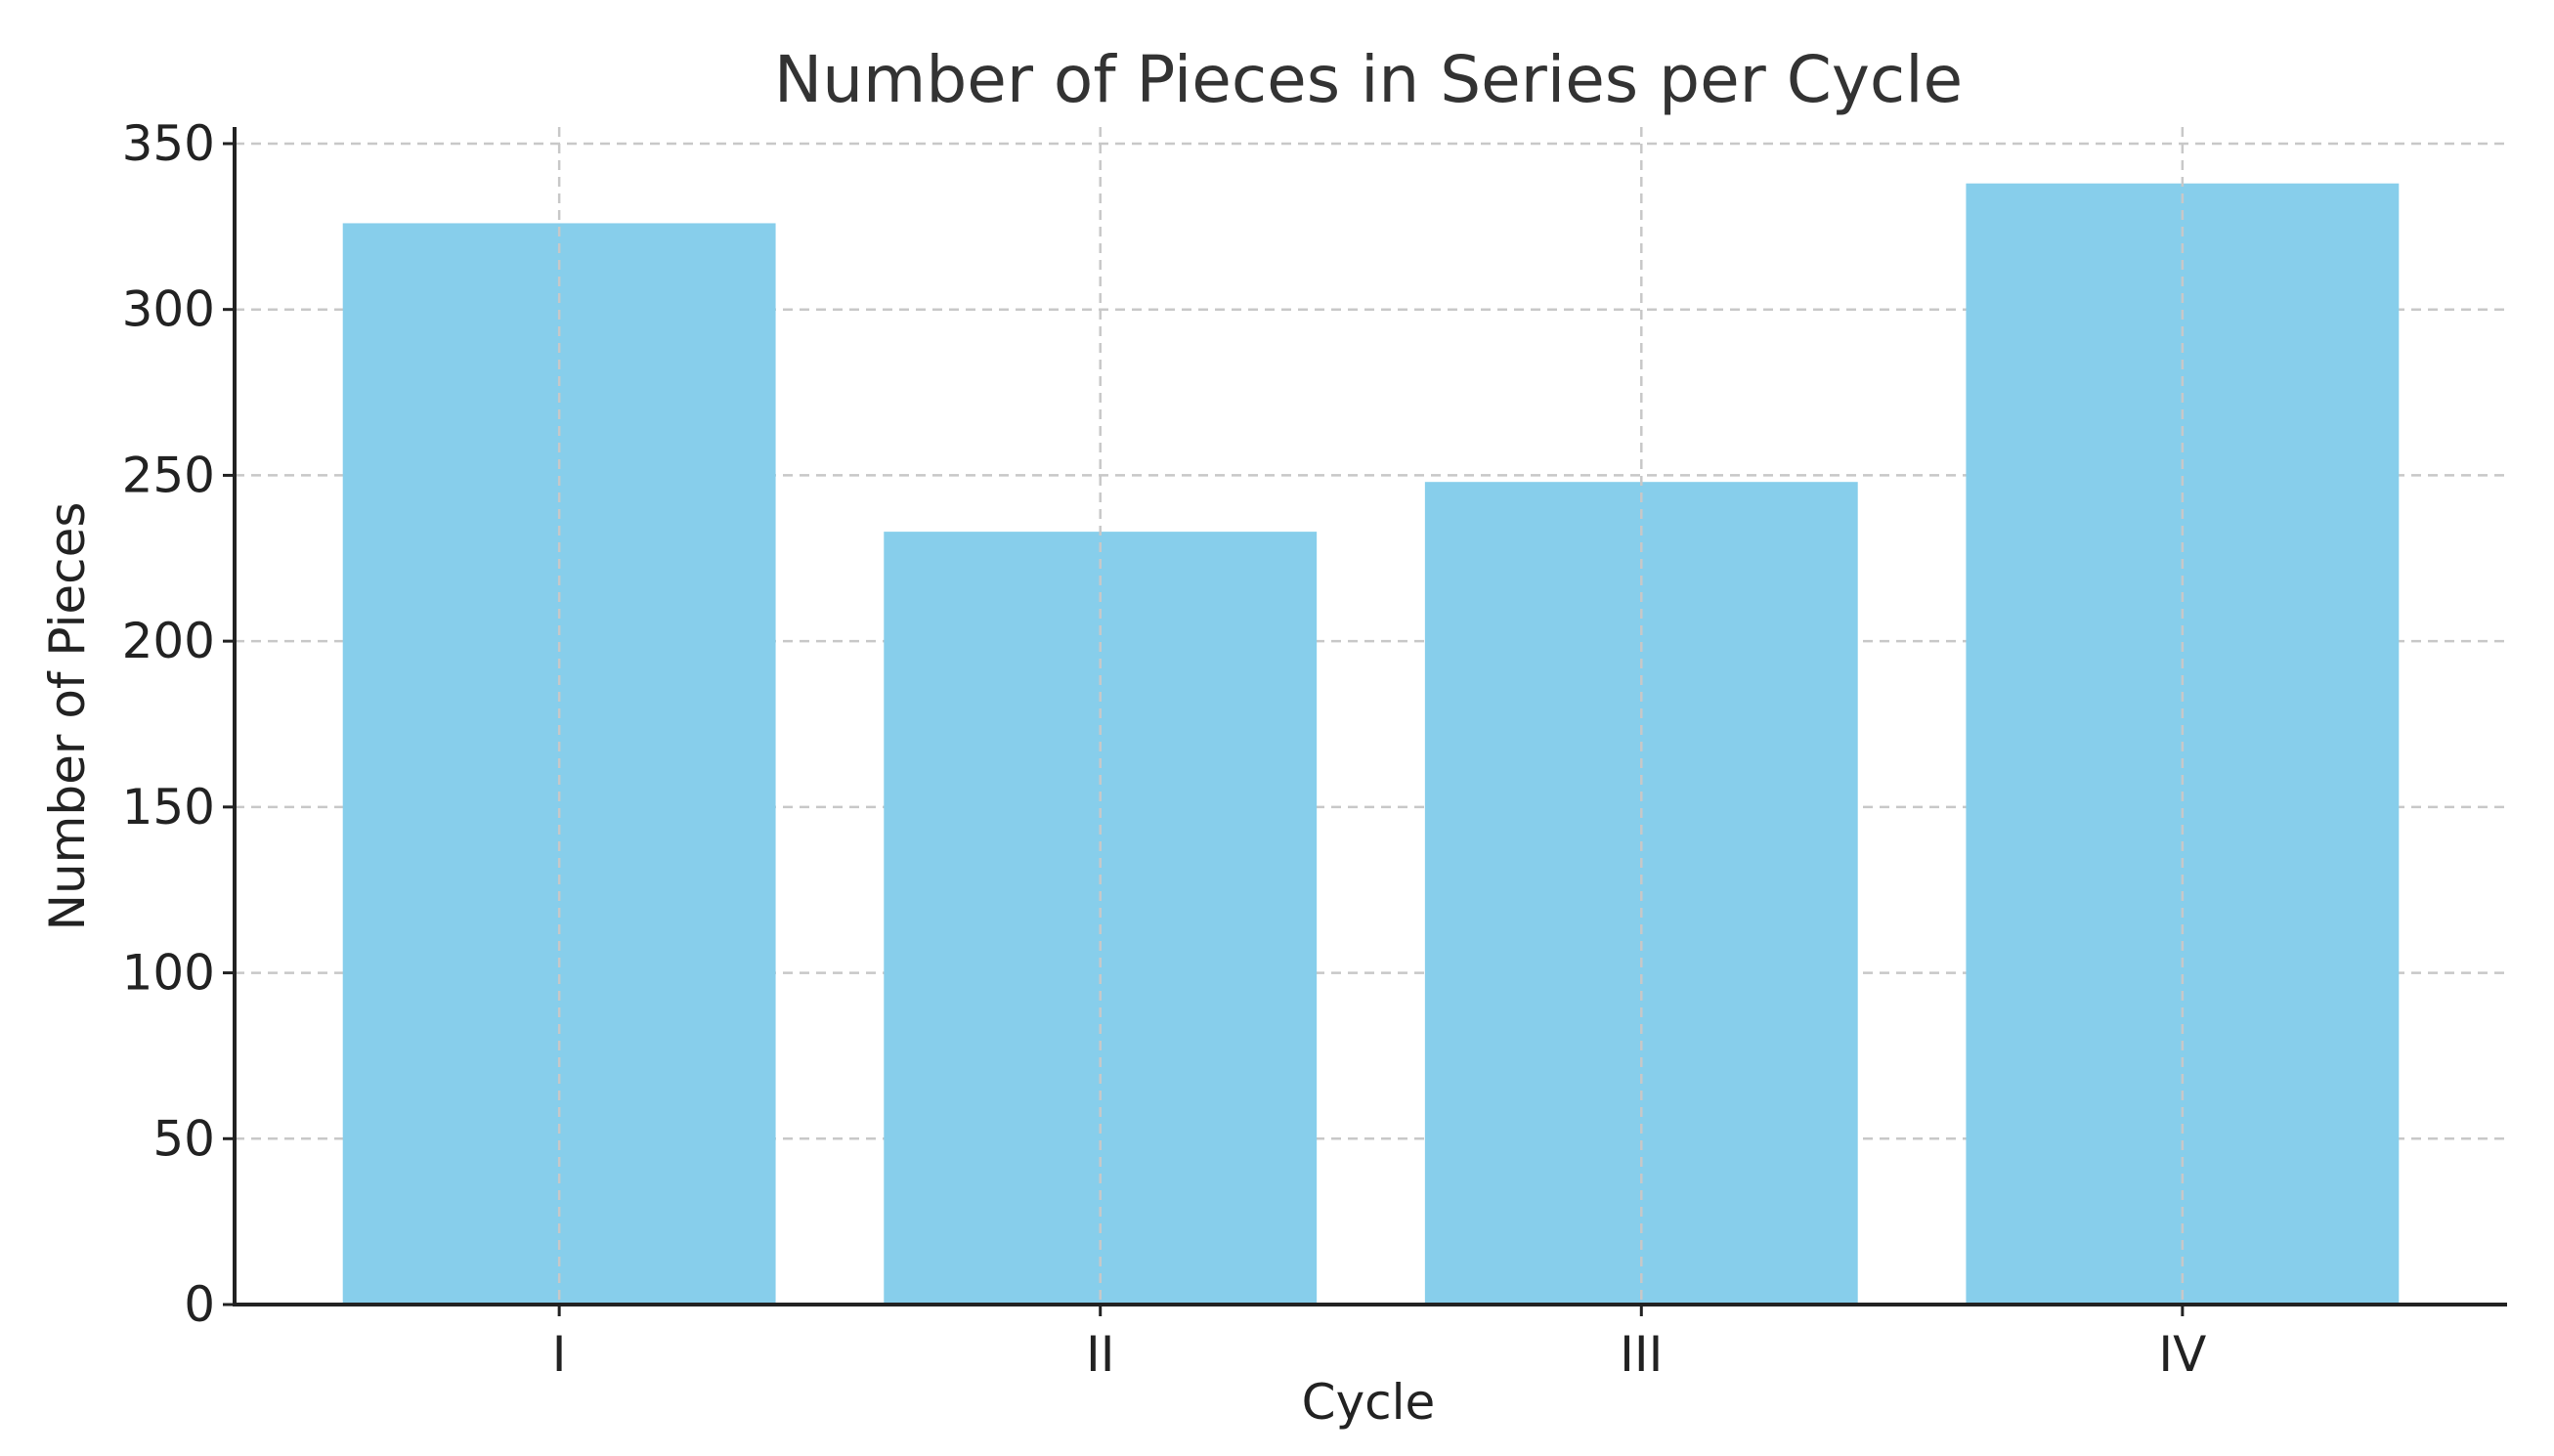 Image resolution: width=2554 pixels, height=1456 pixels. What do you see at coordinates (199, 1304) in the screenshot?
I see `y-tick-label: 0` at bounding box center [199, 1304].